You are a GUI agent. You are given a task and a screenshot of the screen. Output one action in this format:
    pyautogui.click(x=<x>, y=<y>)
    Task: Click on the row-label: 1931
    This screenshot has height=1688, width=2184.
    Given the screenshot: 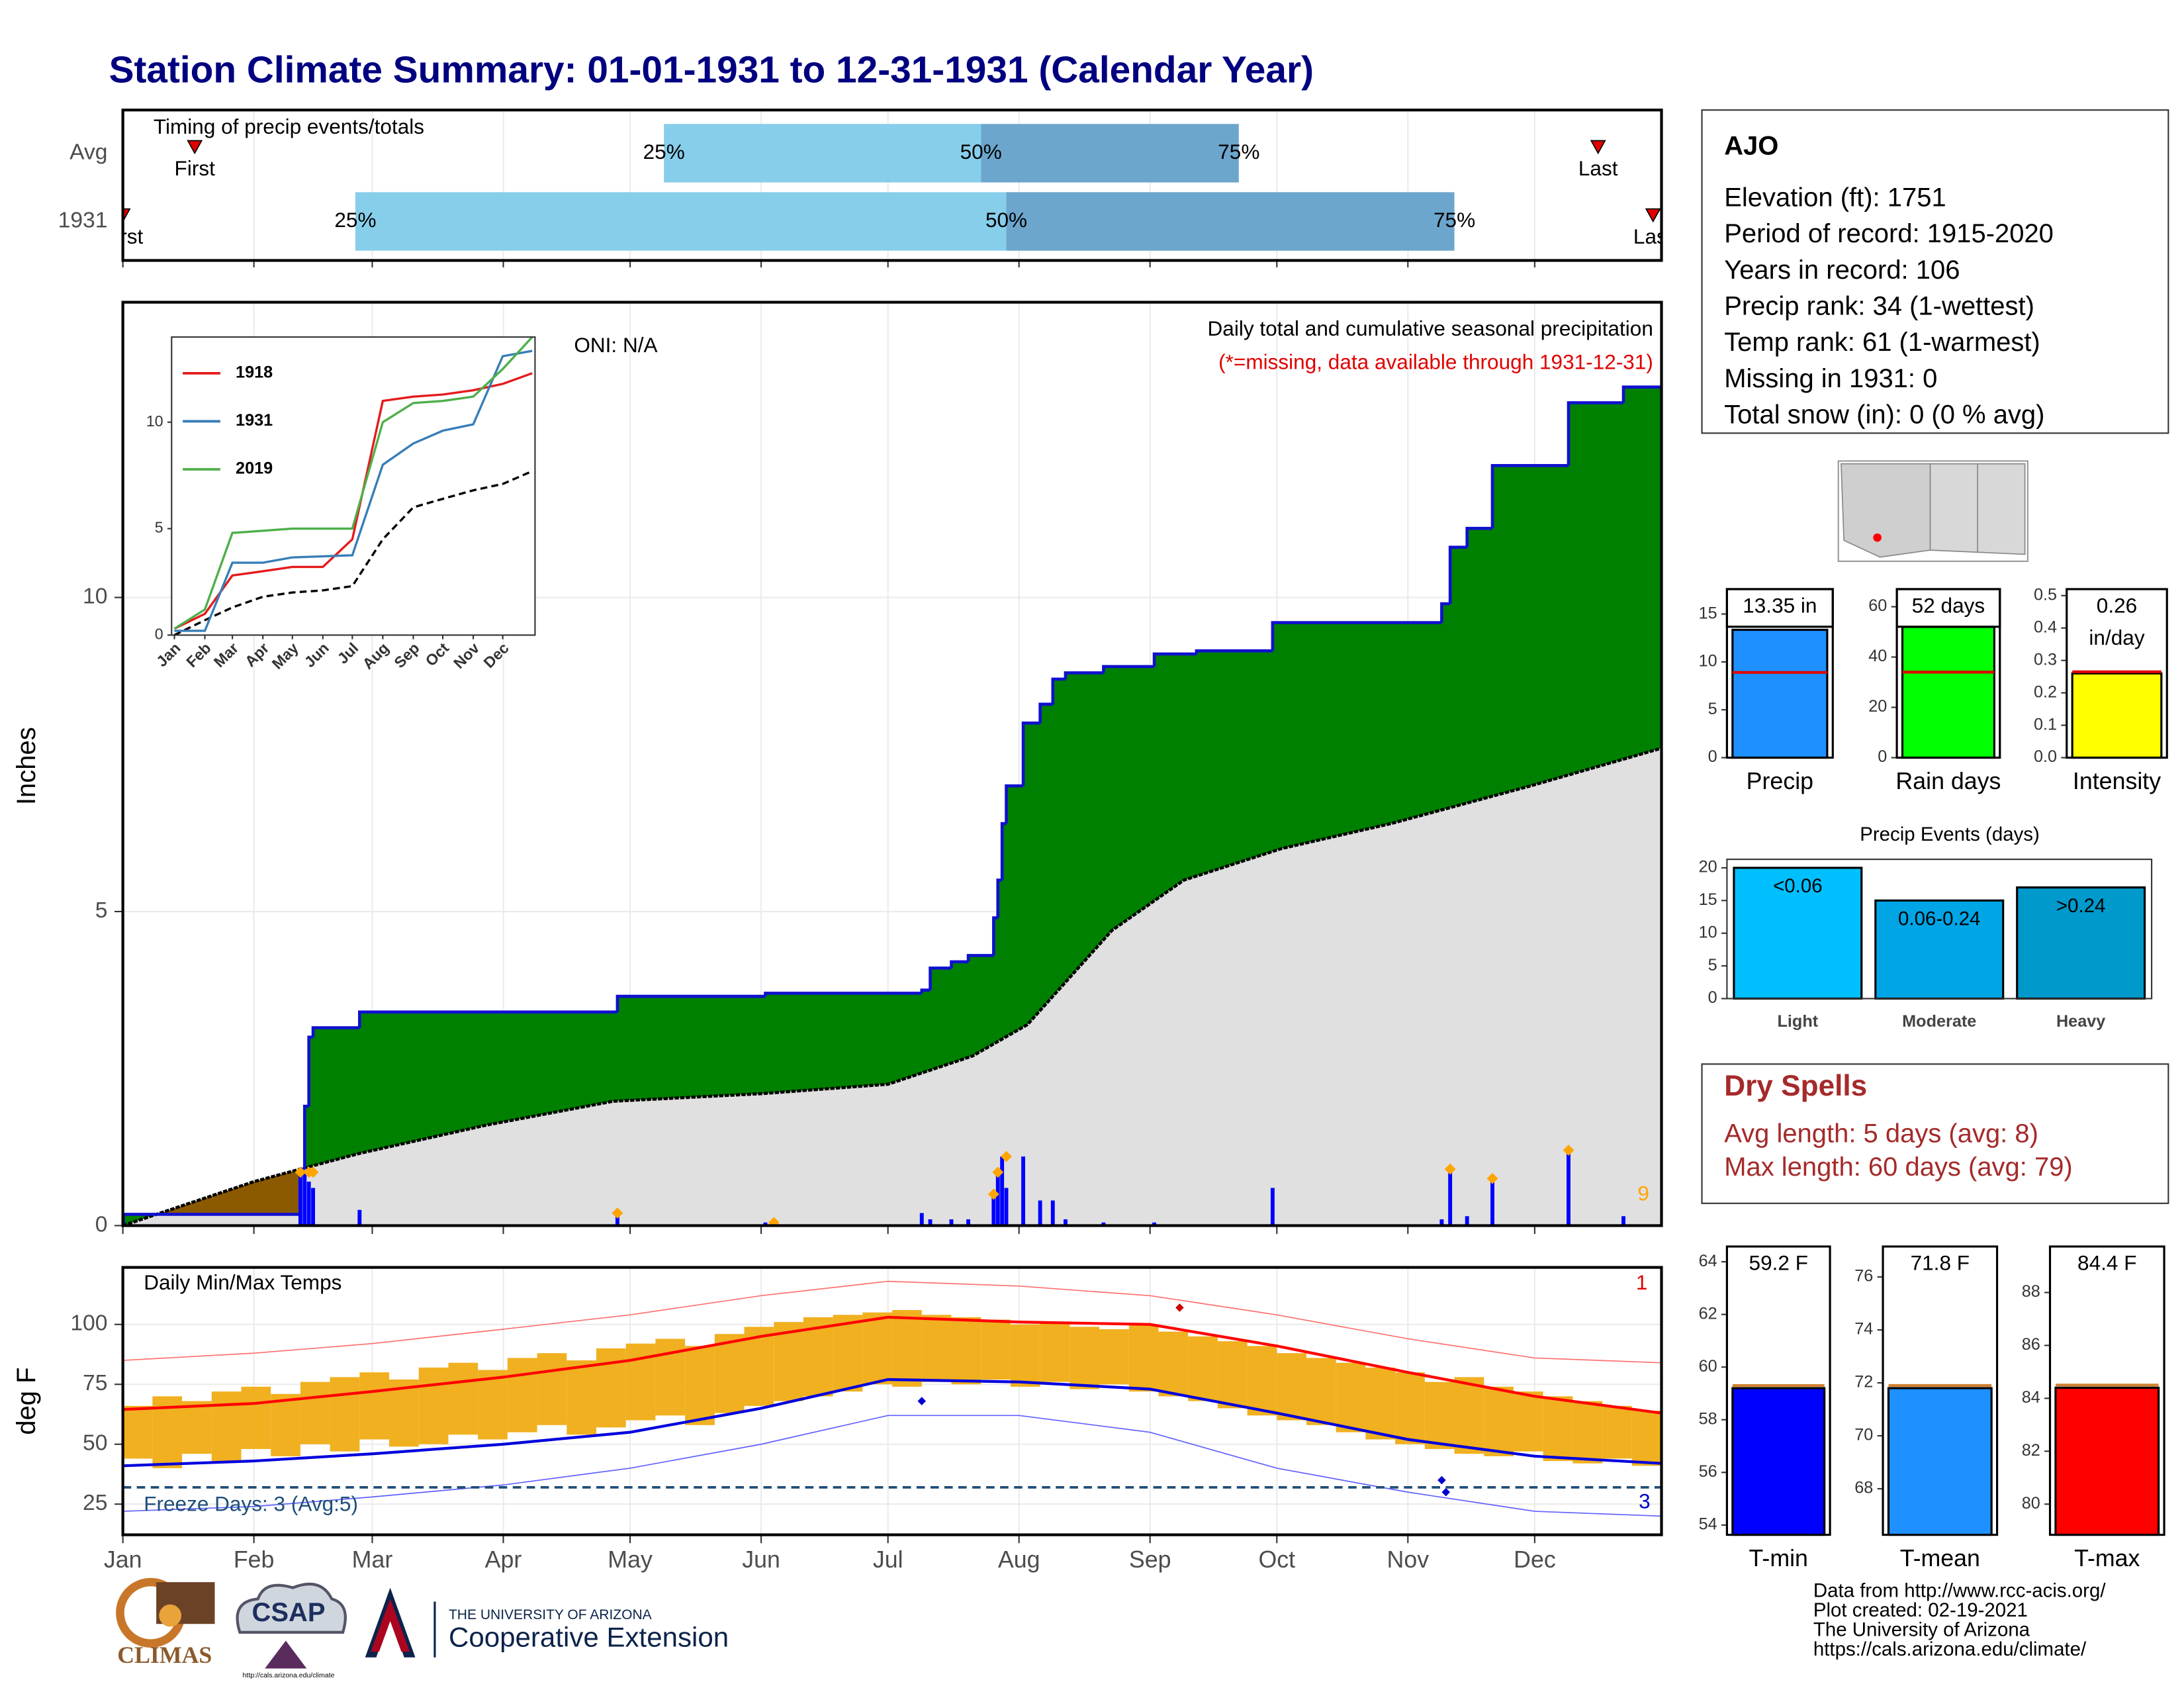 What is the action you would take?
    pyautogui.click(x=83, y=220)
    